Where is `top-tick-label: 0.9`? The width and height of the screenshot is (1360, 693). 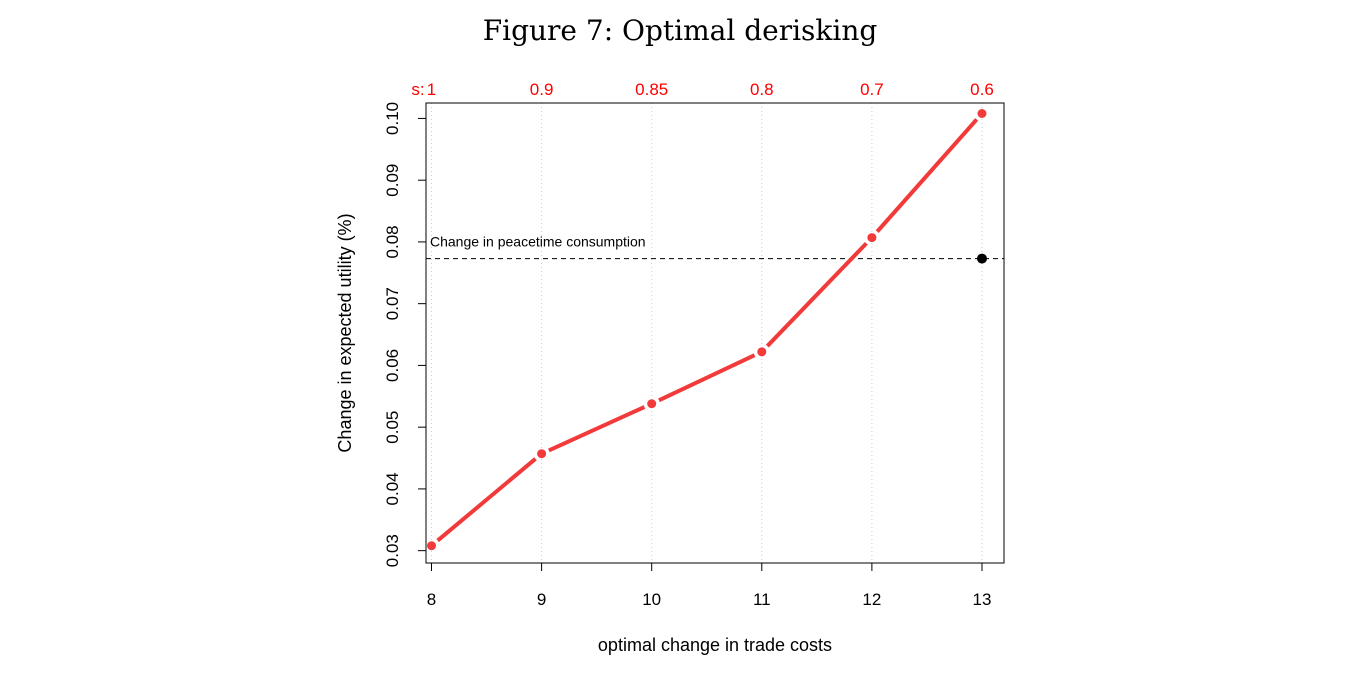 top-tick-label: 0.9 is located at coordinates (542, 89).